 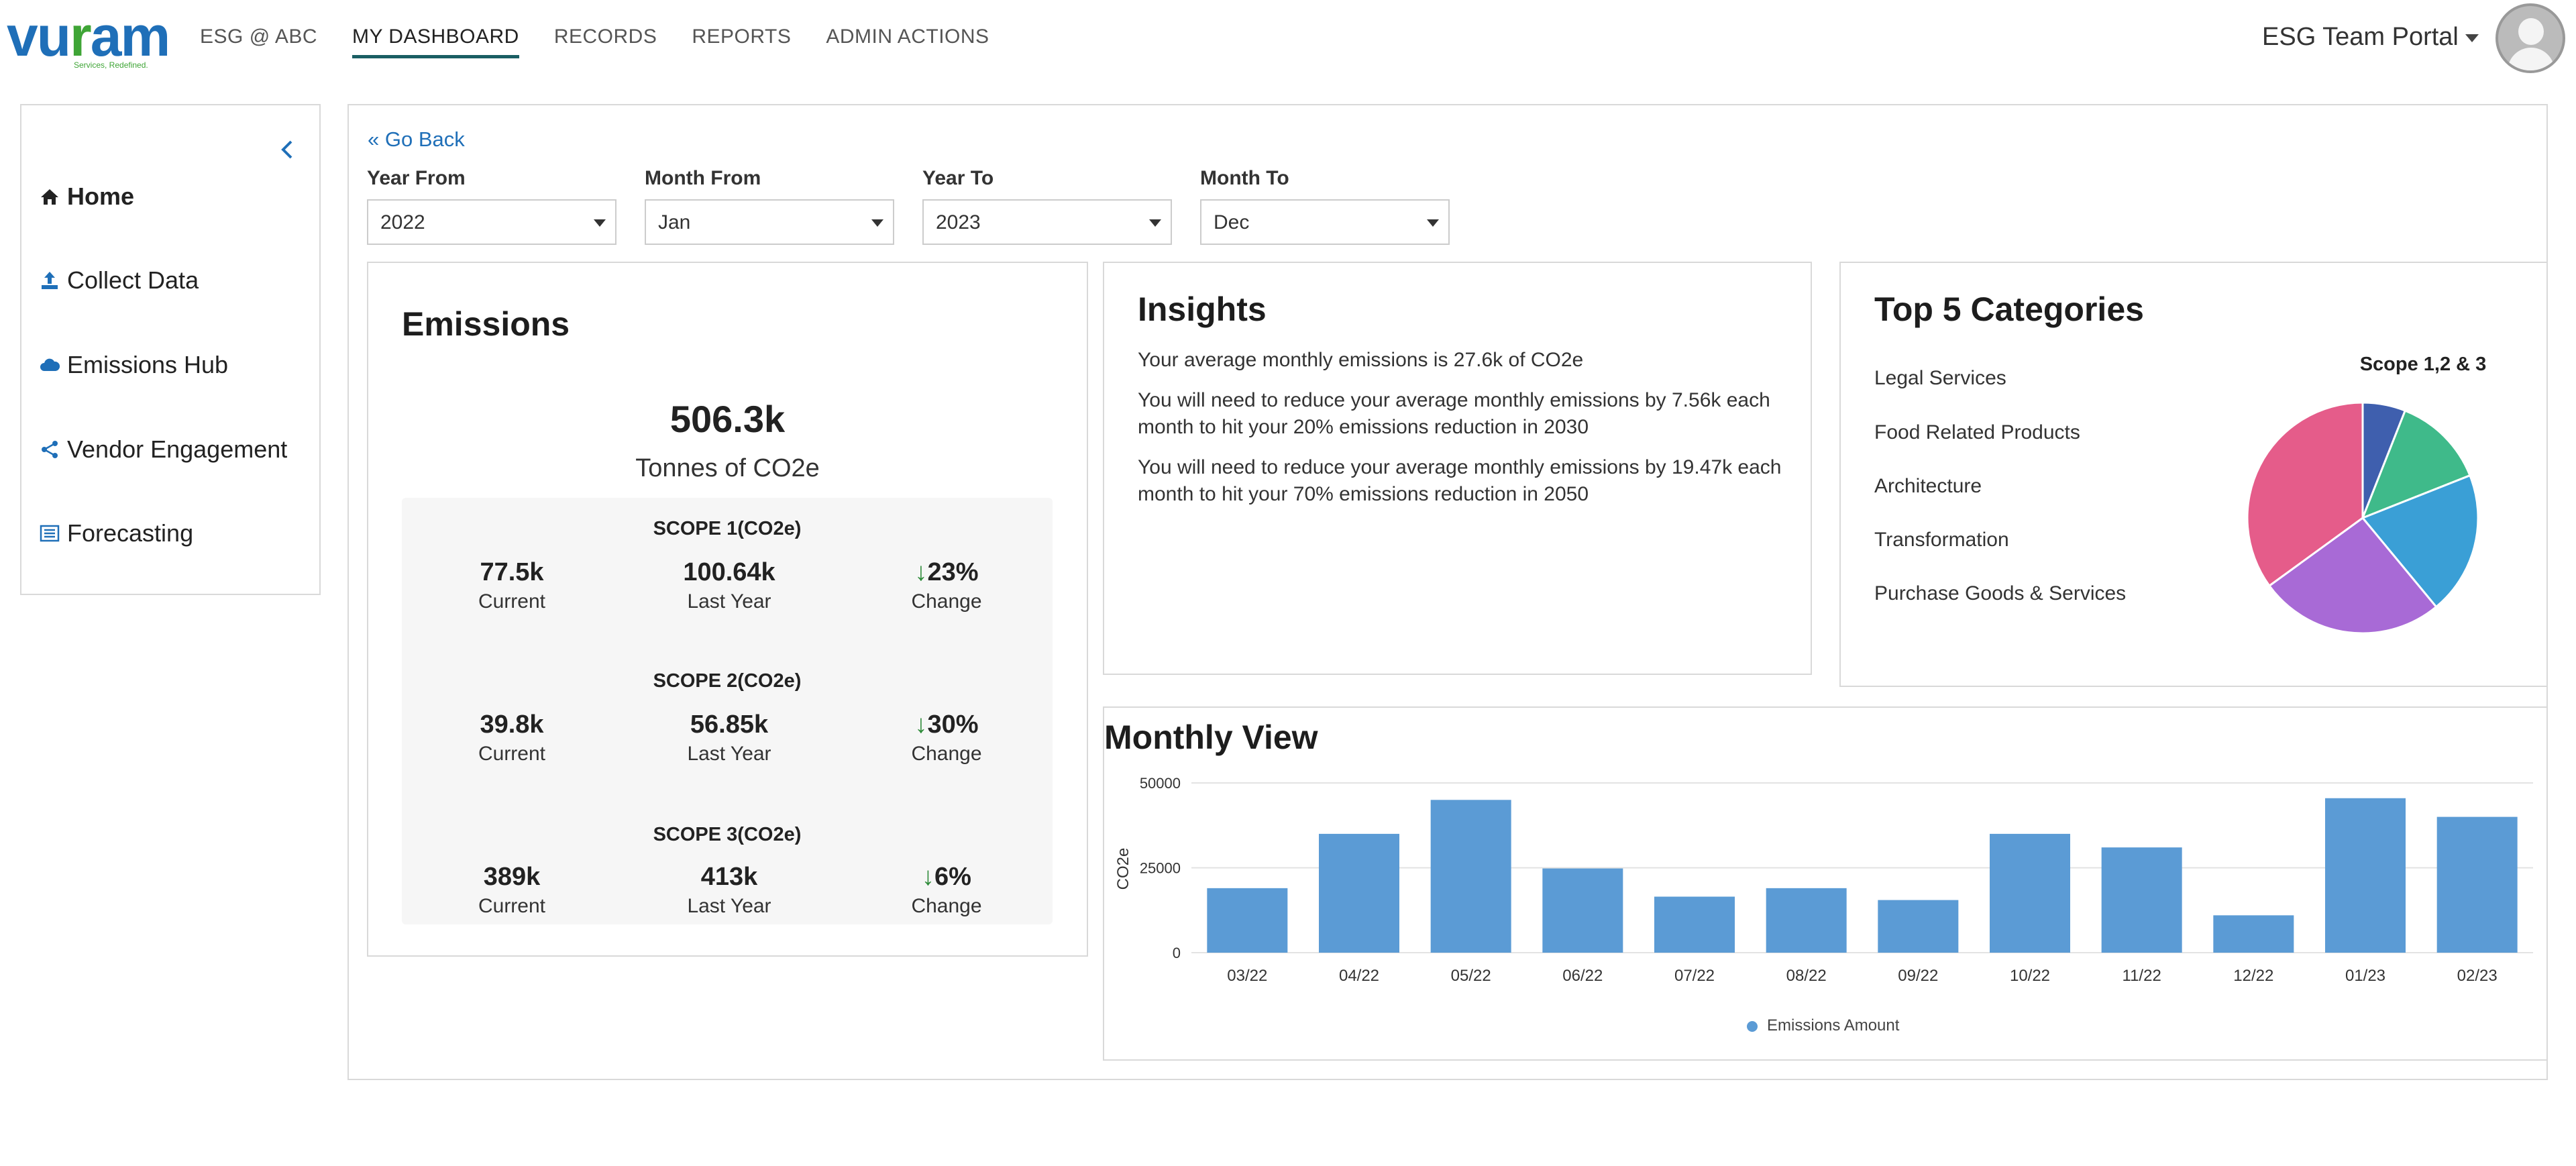 I want to click on x-tick-label: 11/22, so click(x=2142, y=976).